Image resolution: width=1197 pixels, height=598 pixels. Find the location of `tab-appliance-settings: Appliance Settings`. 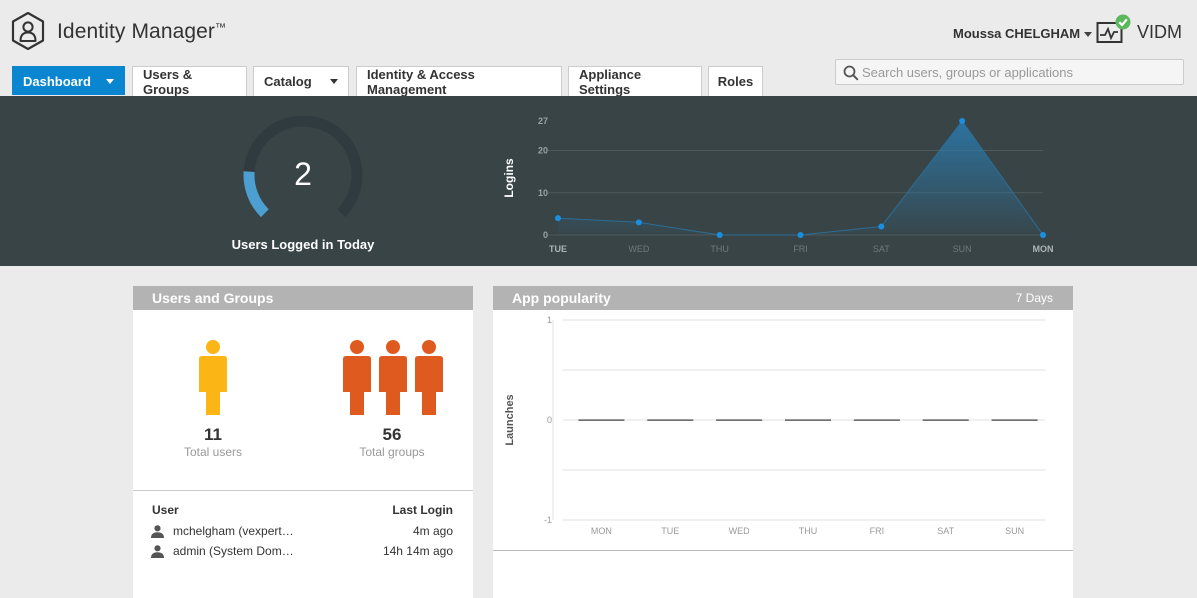

tab-appliance-settings: Appliance Settings is located at coordinates (635, 81).